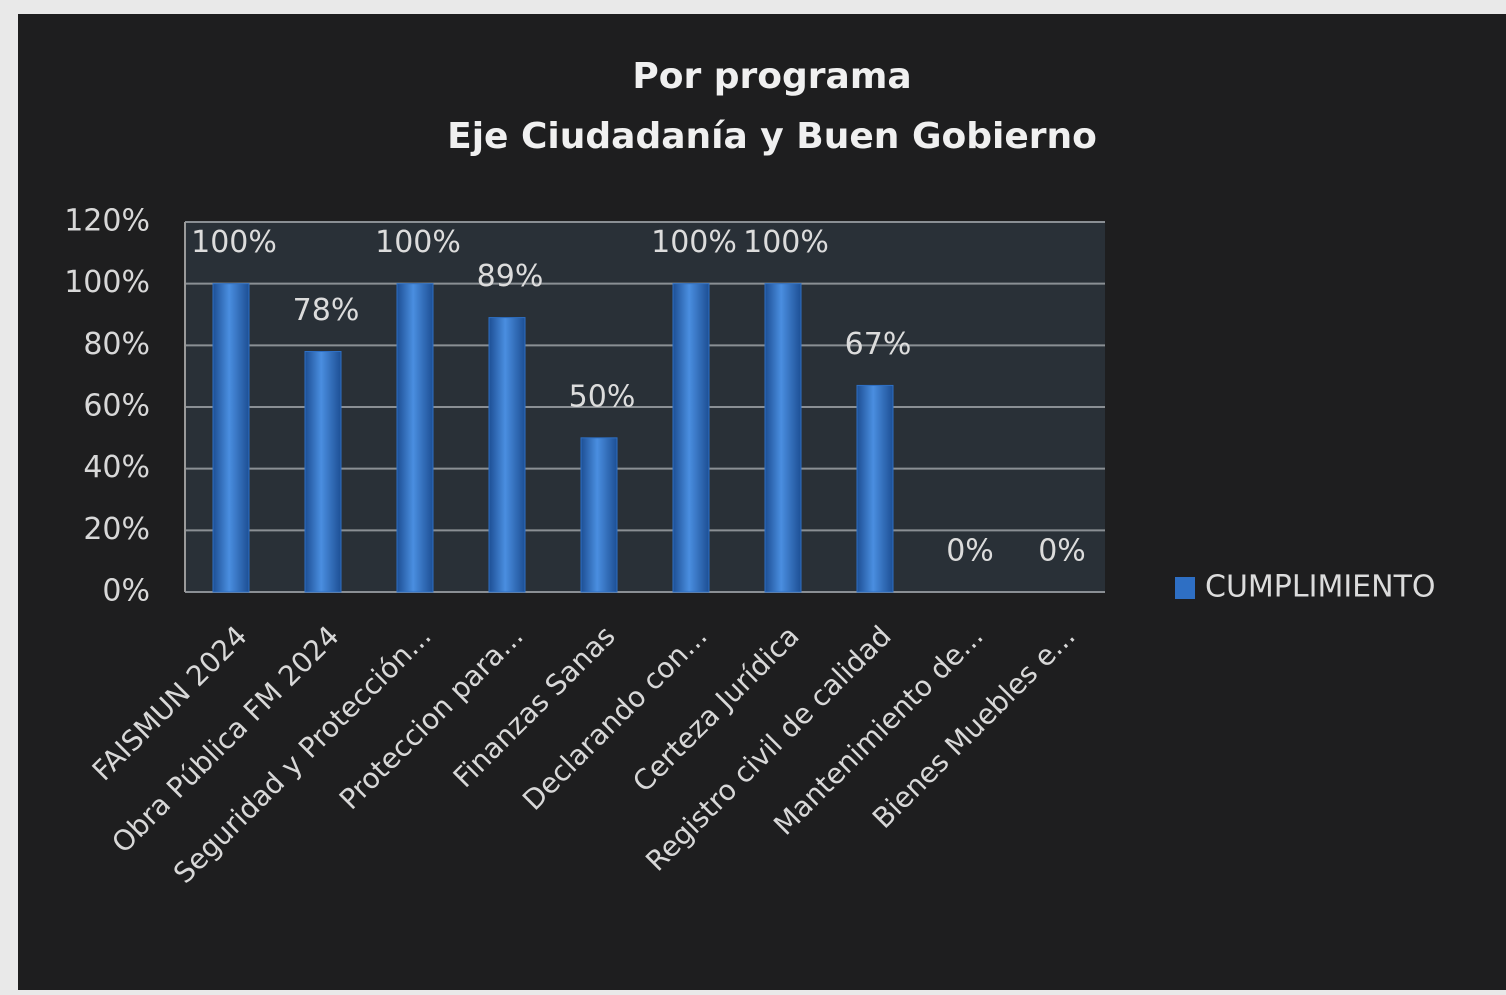  I want to click on legend-swatch, so click(1185, 588).